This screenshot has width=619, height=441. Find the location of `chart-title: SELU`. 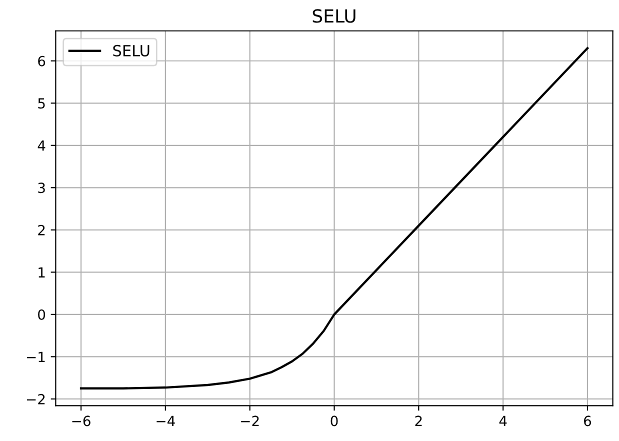

chart-title: SELU is located at coordinates (334, 16).